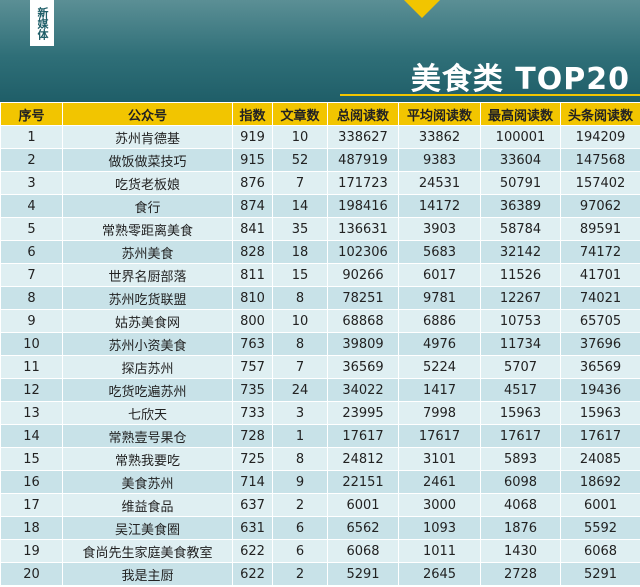 This screenshot has height=587, width=640. What do you see at coordinates (439, 114) in the screenshot?
I see `column-header: 平均阅读数` at bounding box center [439, 114].